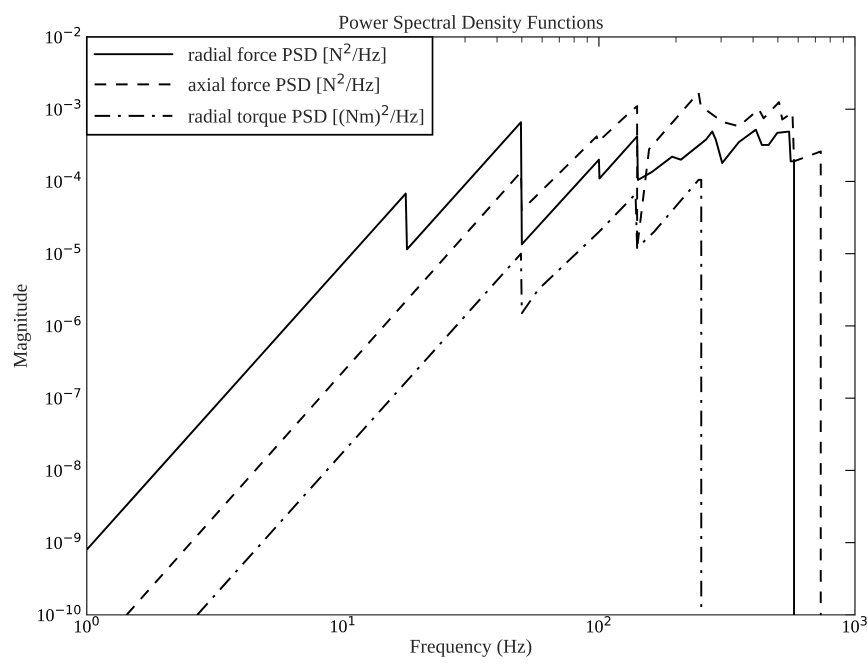 This screenshot has height=672, width=868. I want to click on legend-label: radial force PSD [N$^{2}$/Hz], so click(287, 53).